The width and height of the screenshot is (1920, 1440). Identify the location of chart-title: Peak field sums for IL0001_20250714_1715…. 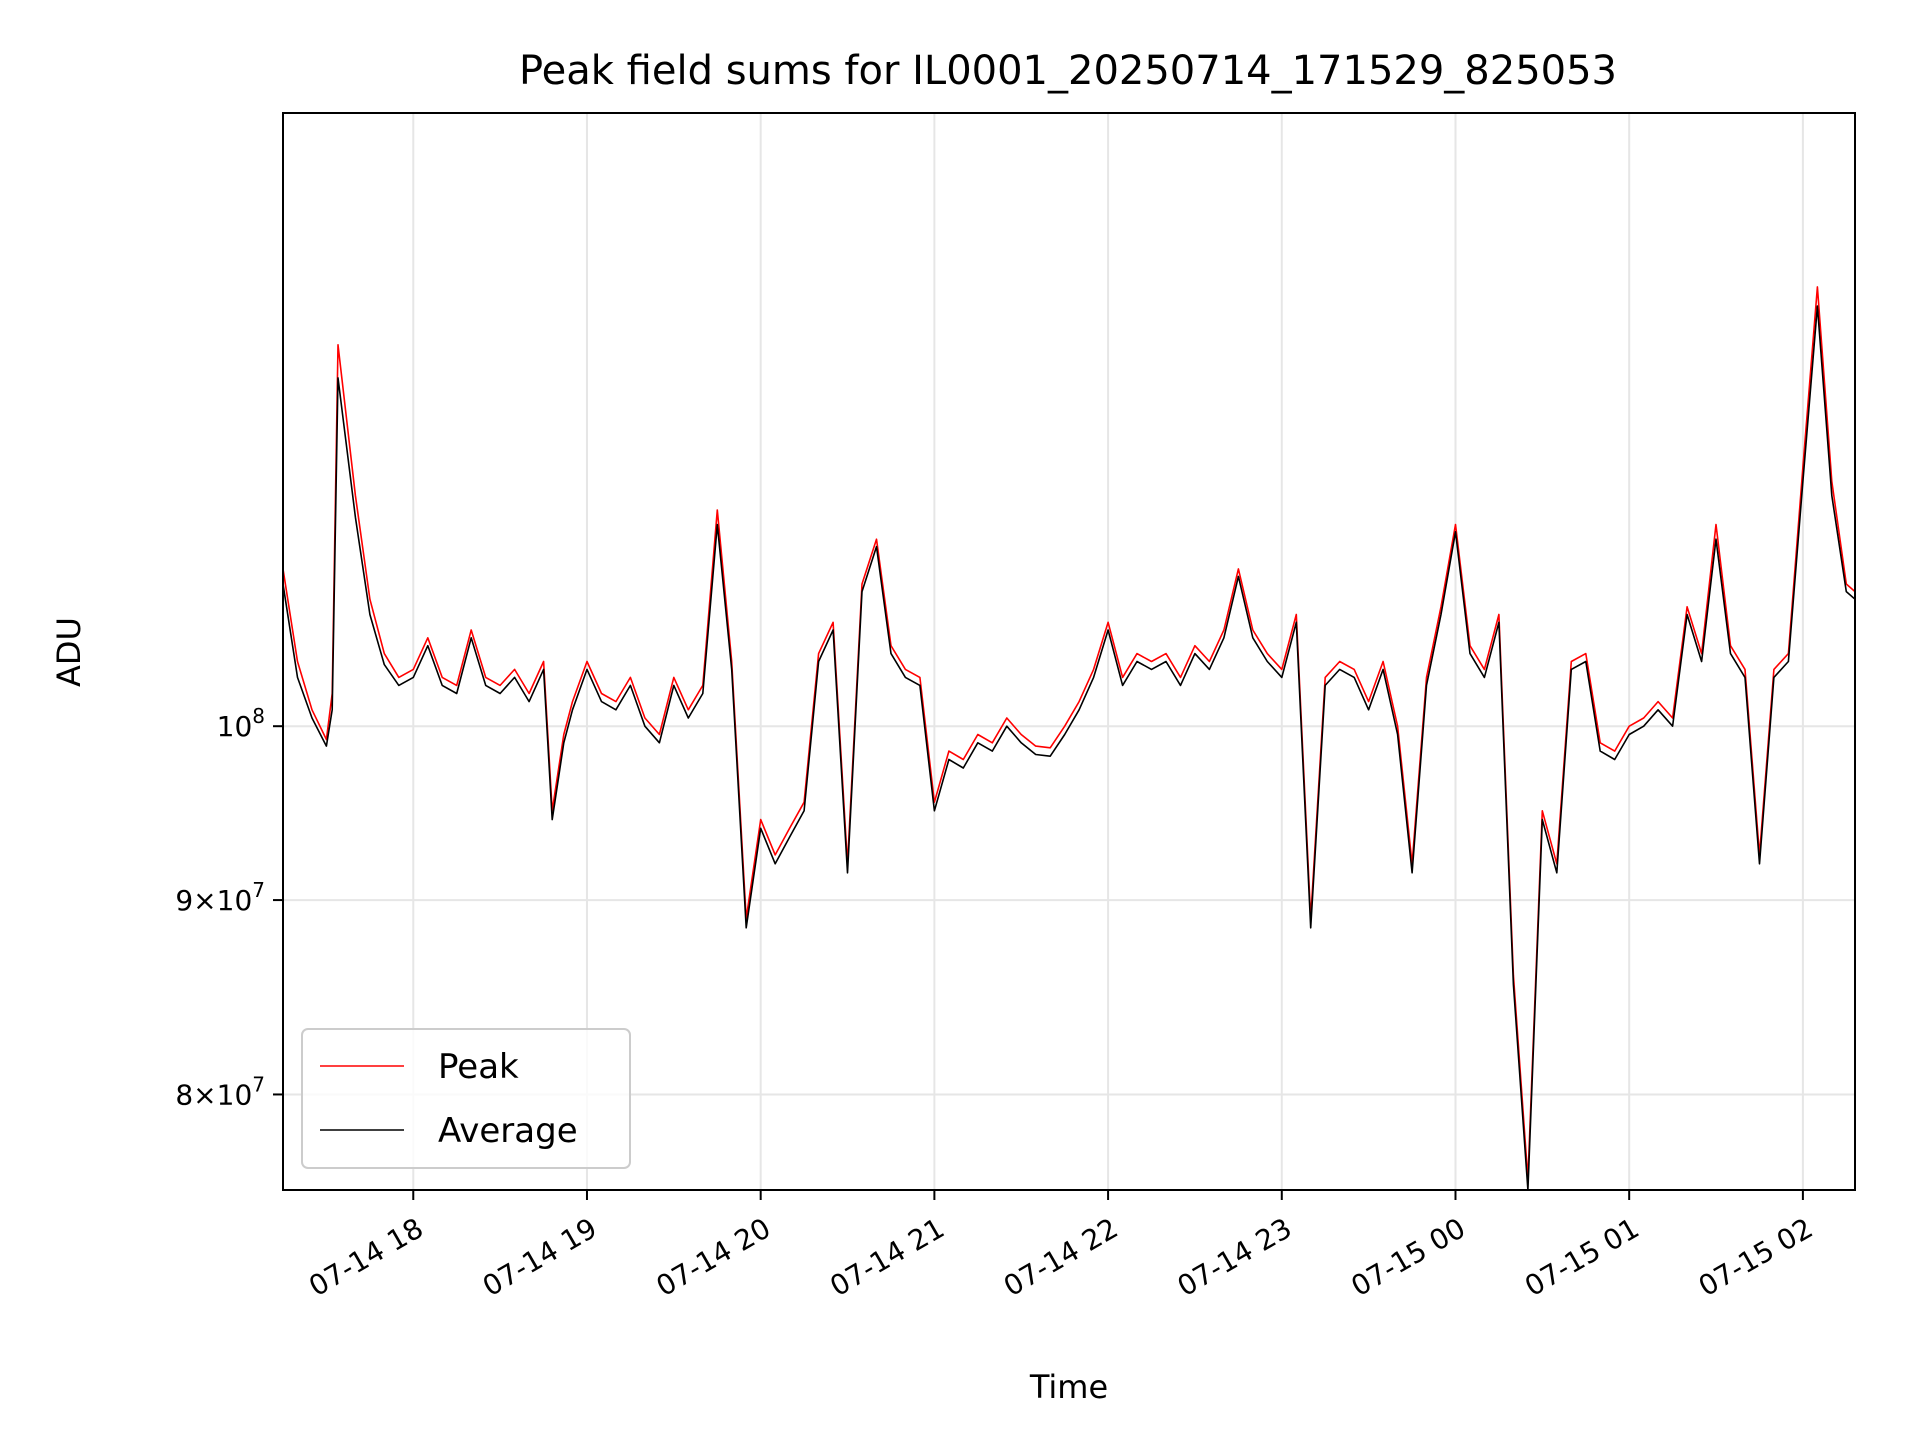
(1068, 71).